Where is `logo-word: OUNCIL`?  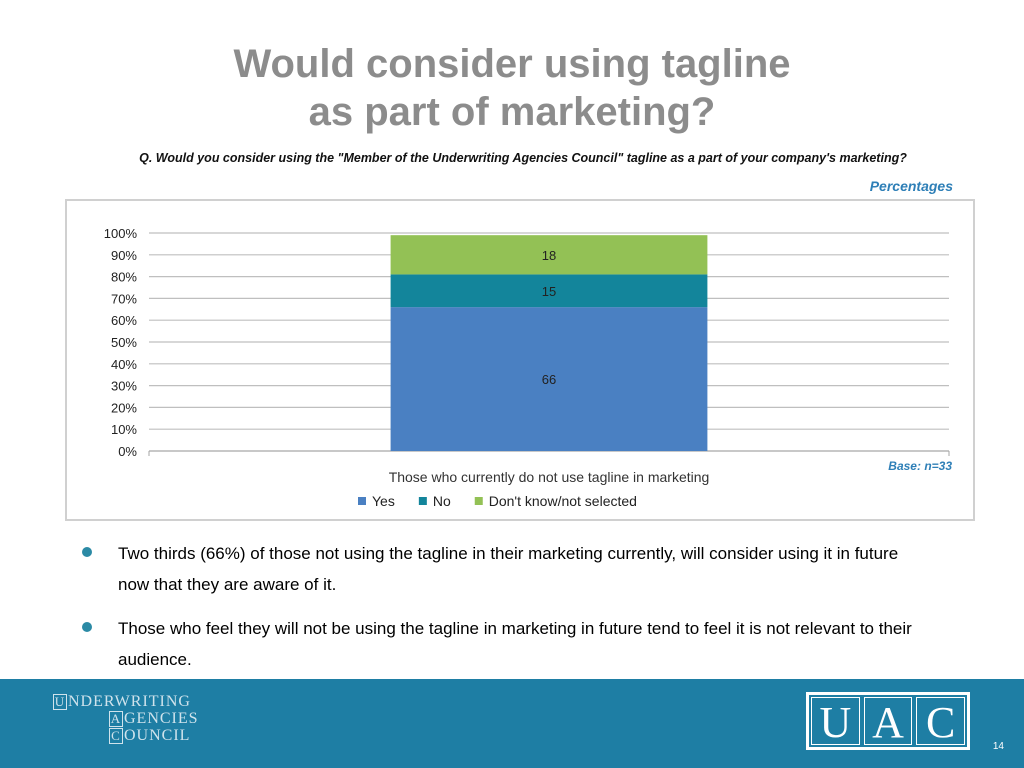 logo-word: OUNCIL is located at coordinates (157, 735).